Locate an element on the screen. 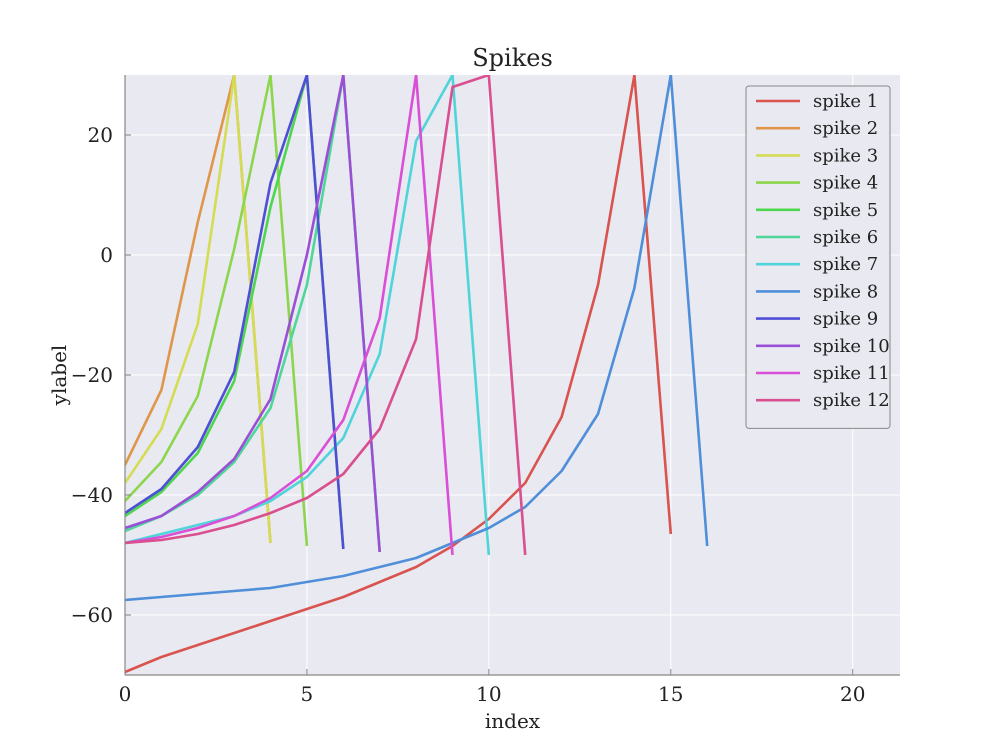  x-tick-label: 15 is located at coordinates (670, 694).